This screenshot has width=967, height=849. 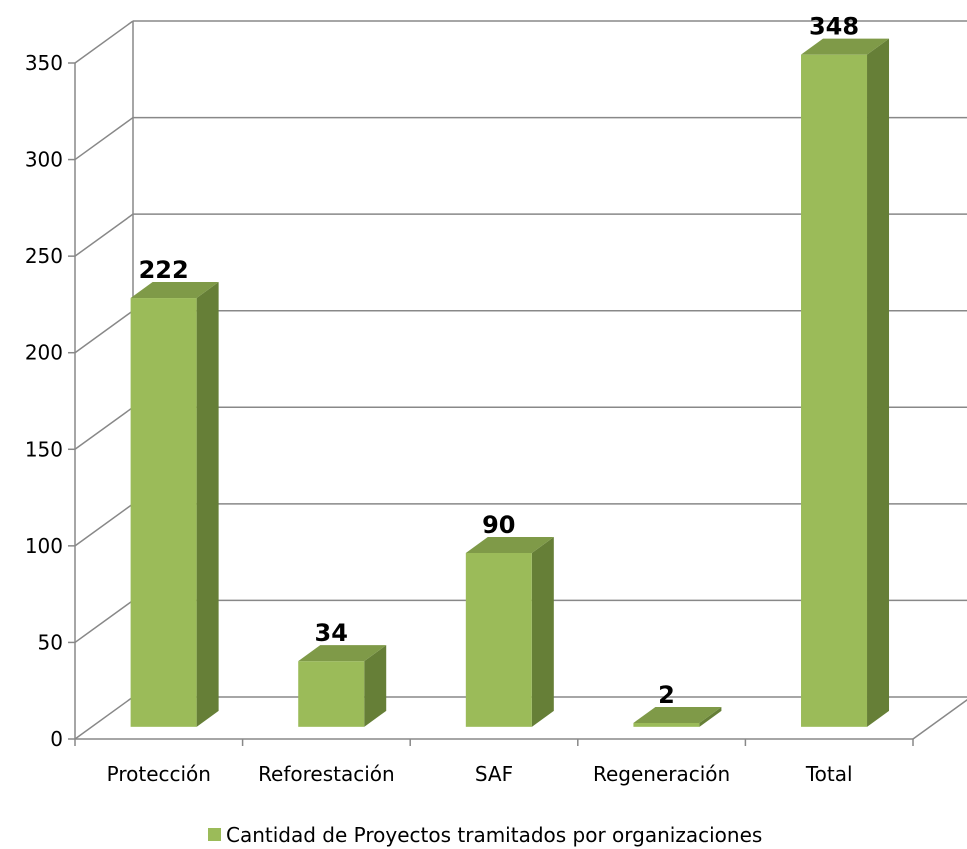 What do you see at coordinates (939, 719) in the screenshot?
I see `floor-right` at bounding box center [939, 719].